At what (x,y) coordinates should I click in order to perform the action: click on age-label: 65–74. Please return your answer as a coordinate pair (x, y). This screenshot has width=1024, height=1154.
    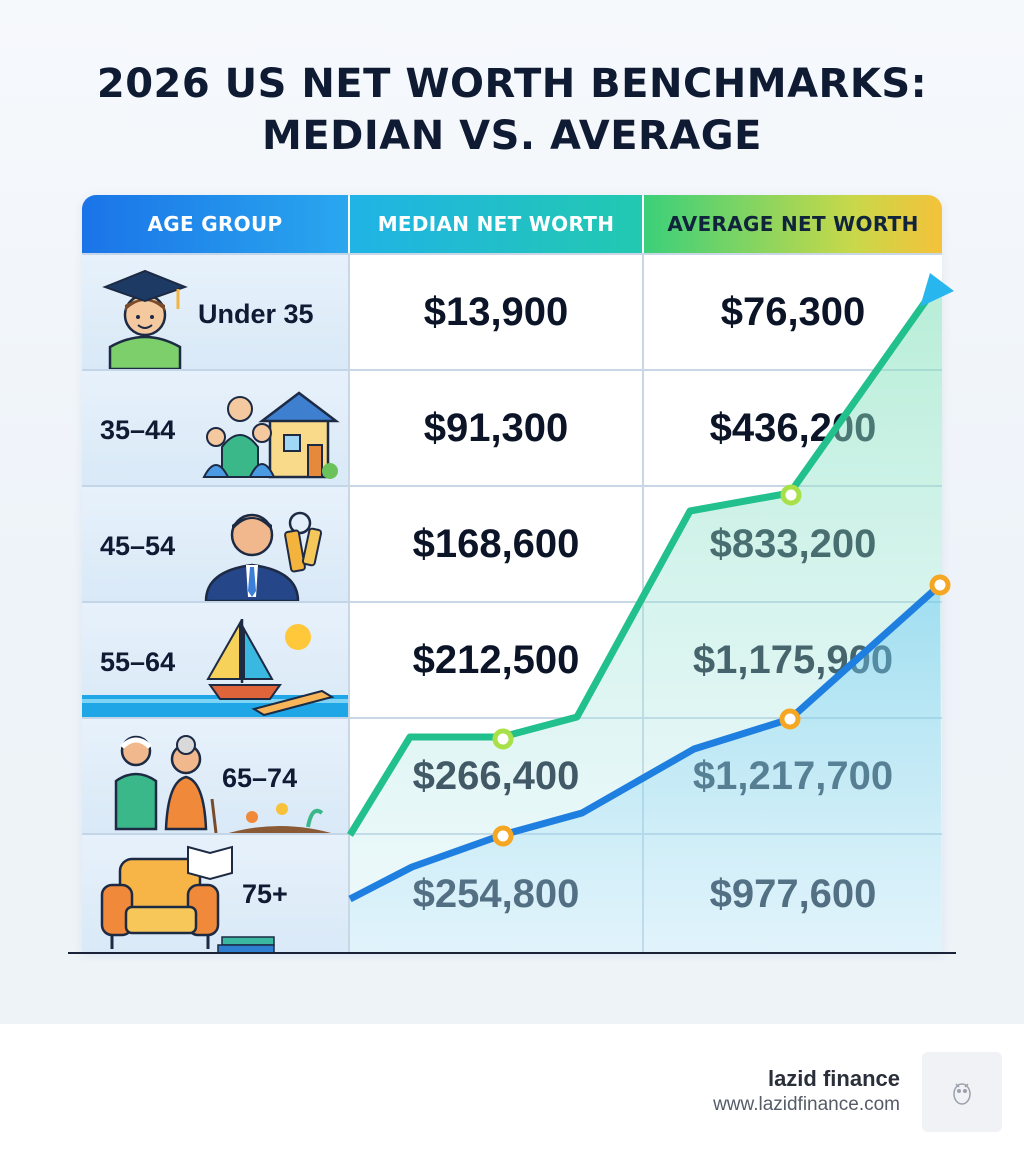
    Looking at the image, I should click on (260, 778).